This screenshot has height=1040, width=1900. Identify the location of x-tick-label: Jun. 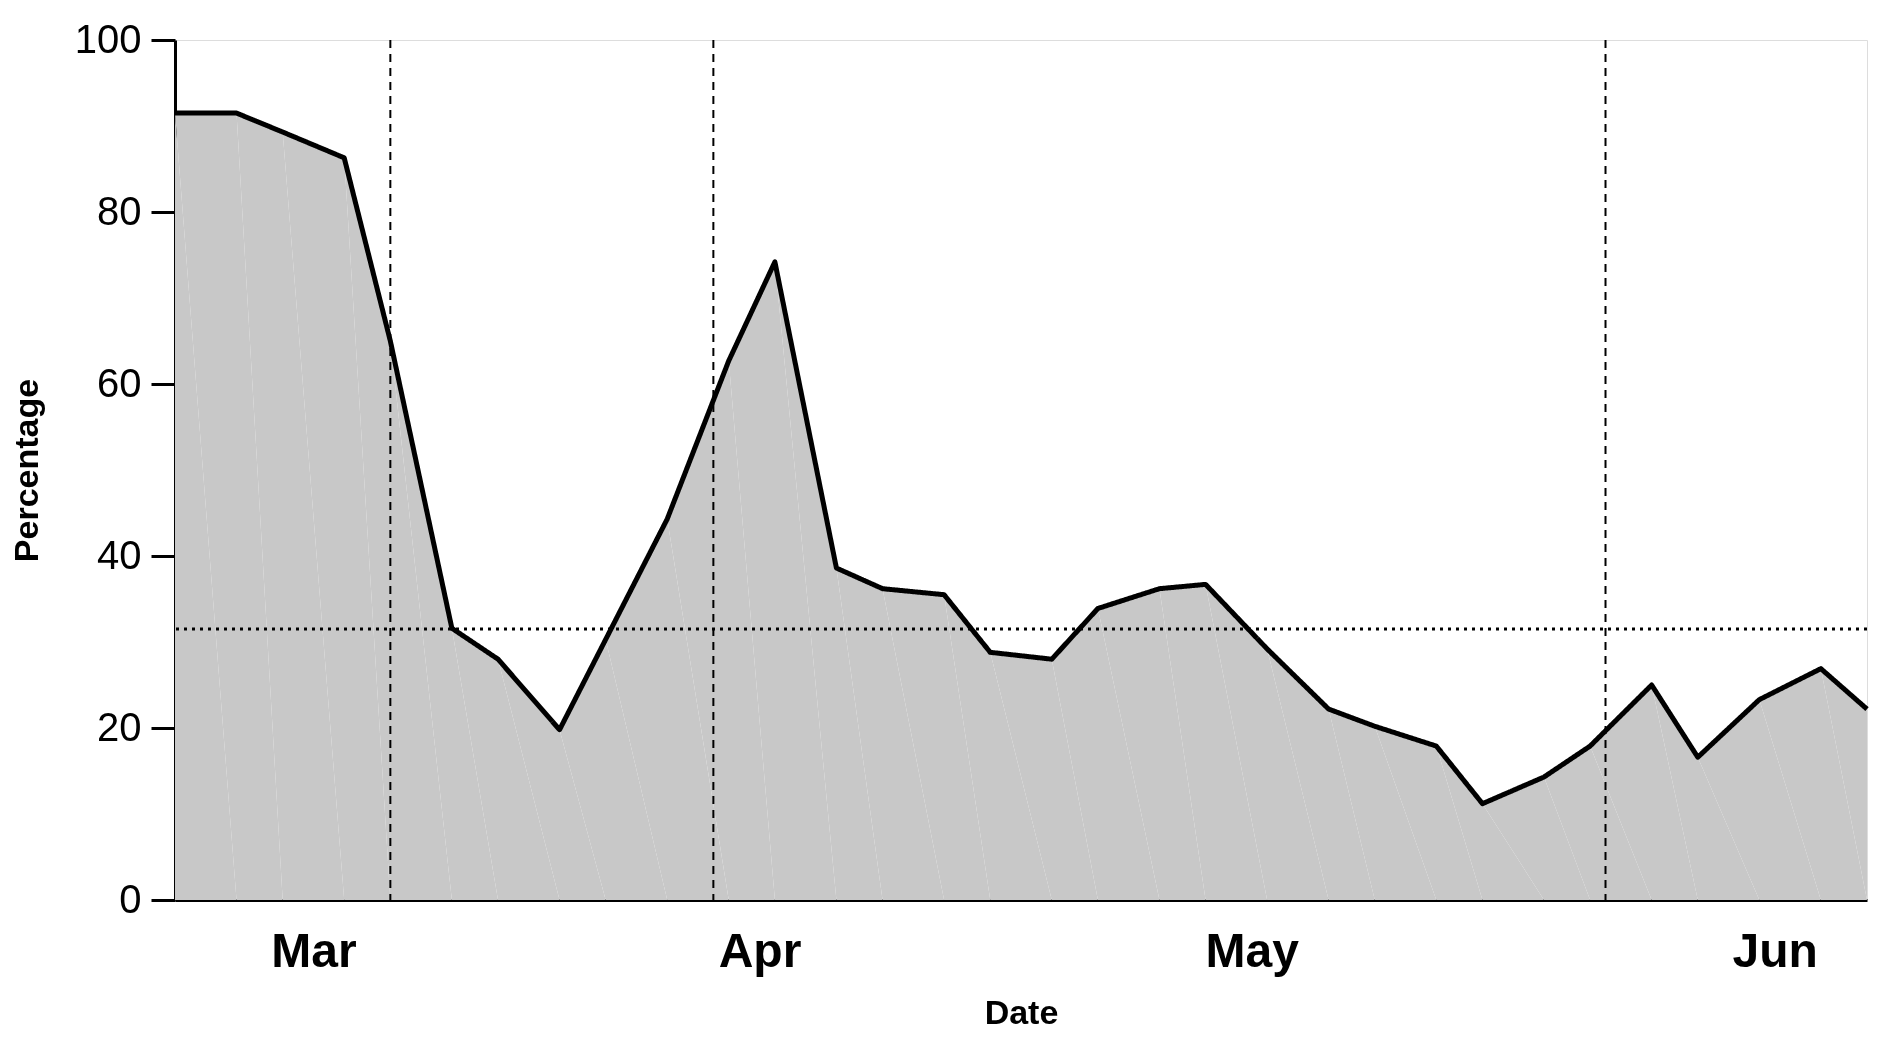
(1775, 950).